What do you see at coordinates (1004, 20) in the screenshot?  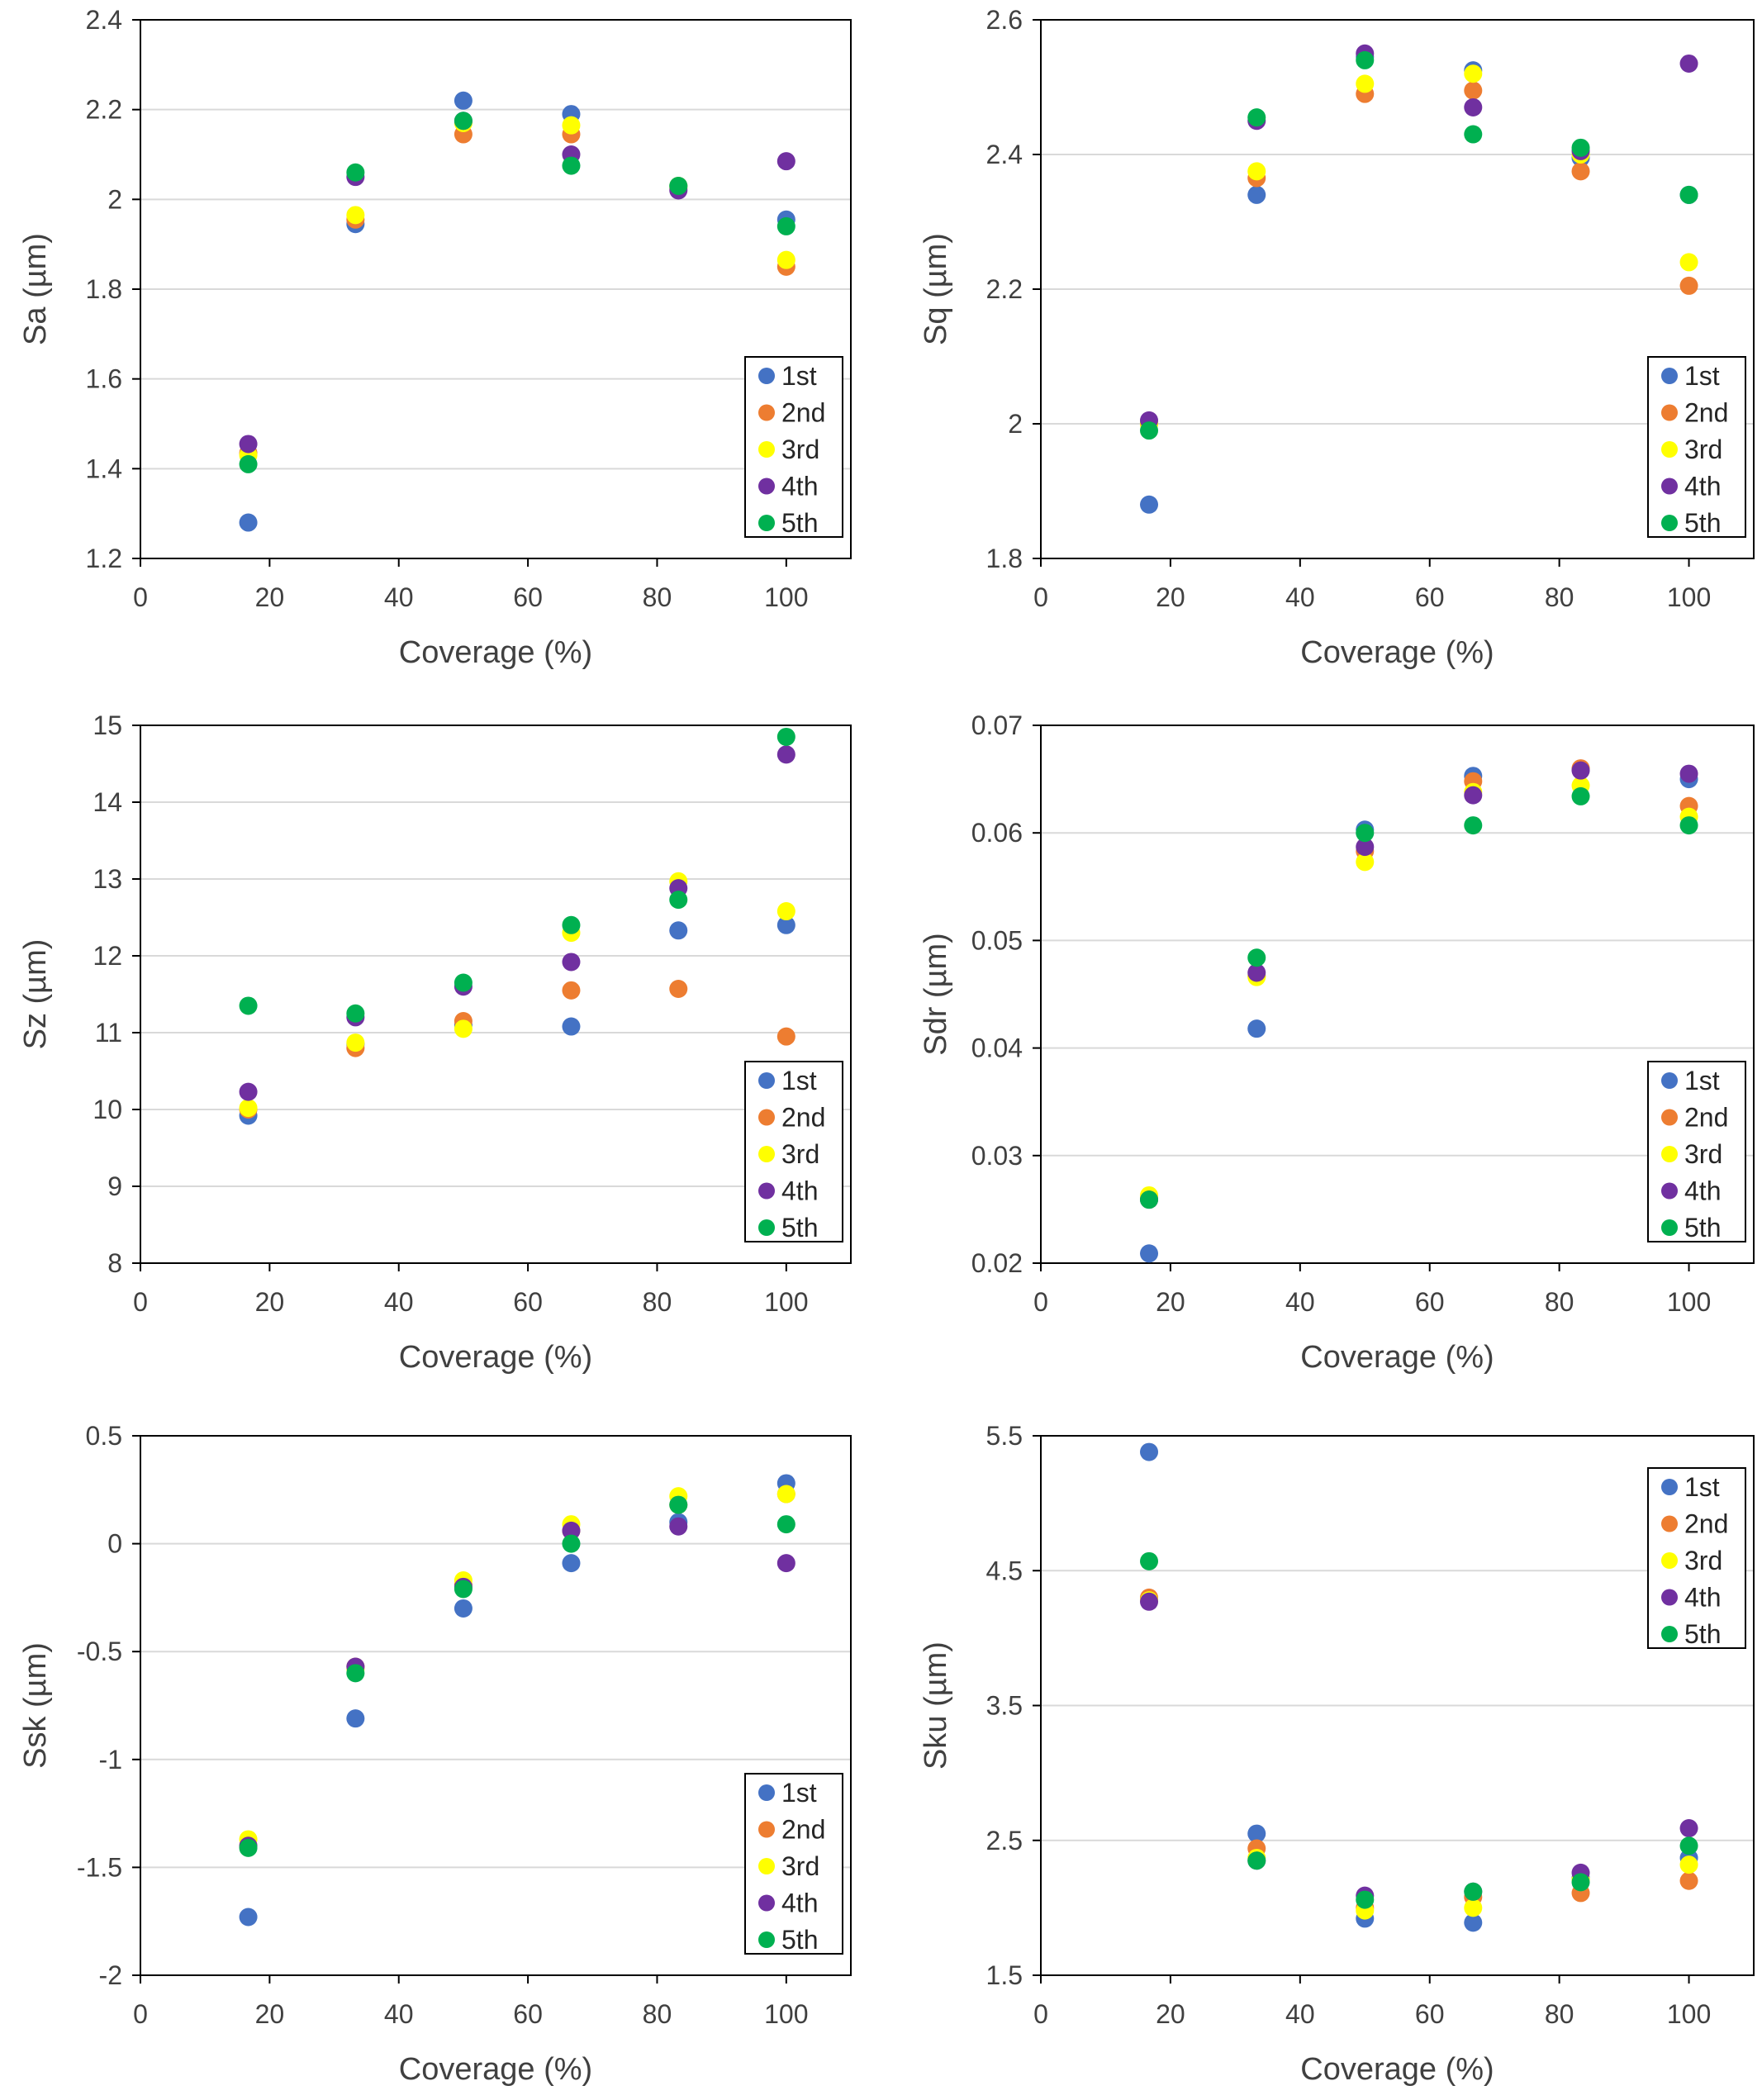 I see `y-tick-label: 2.6` at bounding box center [1004, 20].